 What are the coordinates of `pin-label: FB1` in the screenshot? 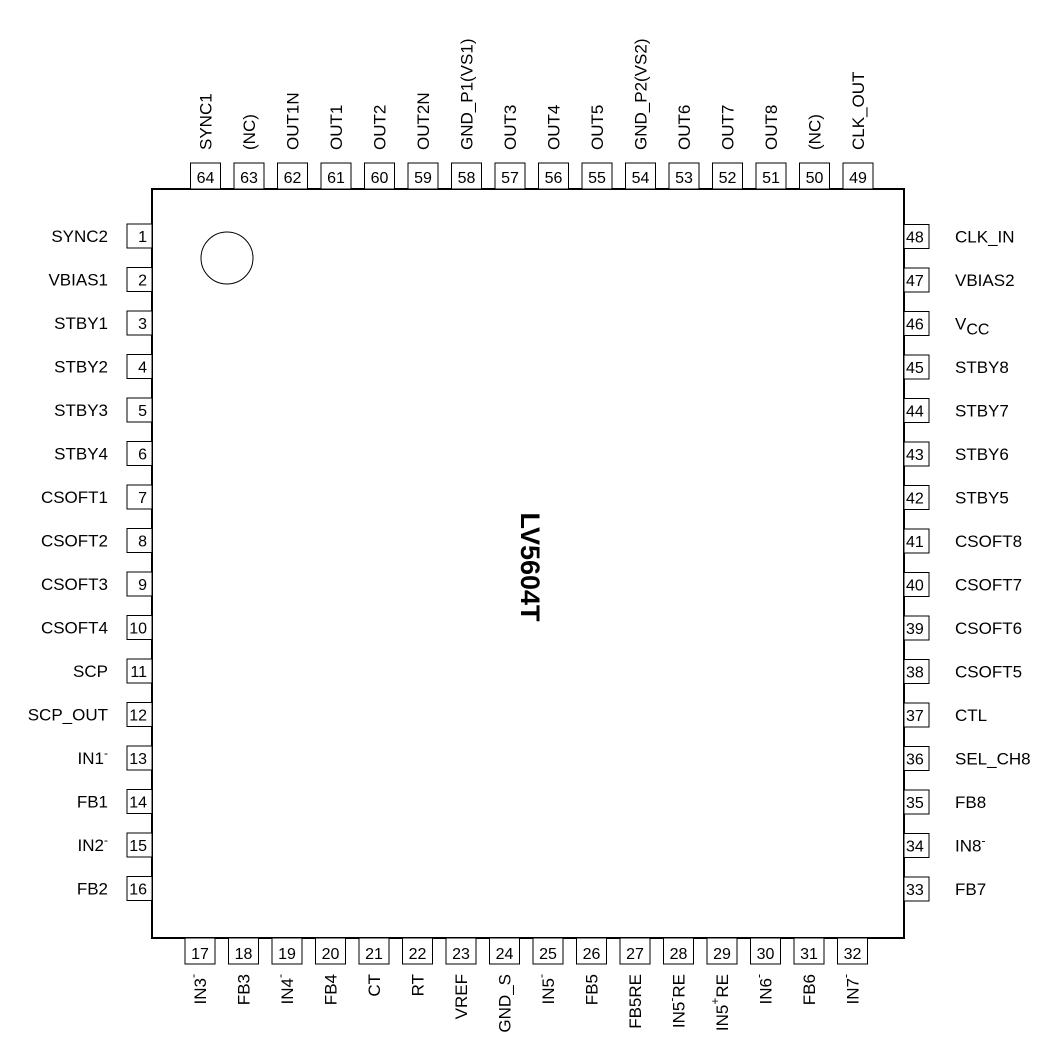 It's located at (92, 802).